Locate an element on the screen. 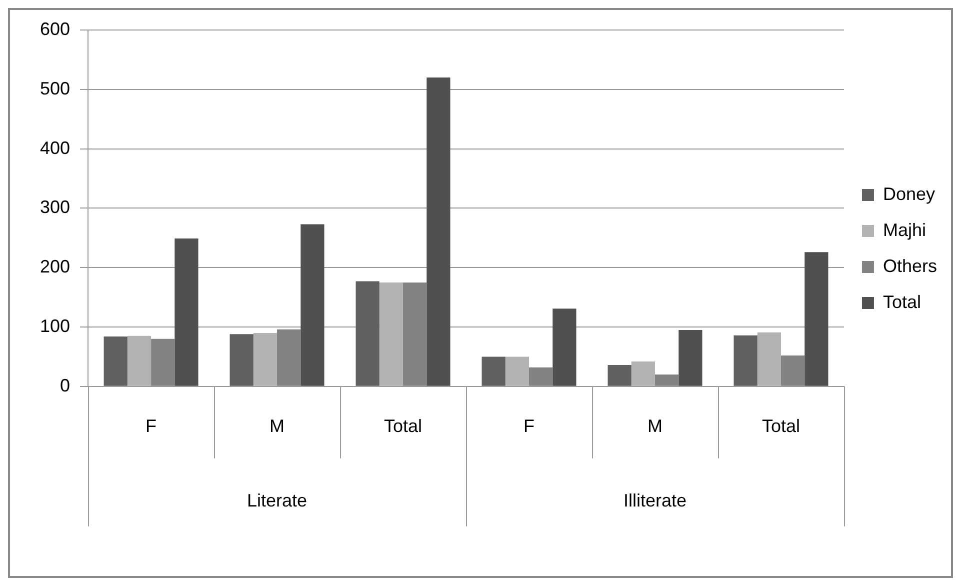  y-tick-label: 0 is located at coordinates (65, 385).